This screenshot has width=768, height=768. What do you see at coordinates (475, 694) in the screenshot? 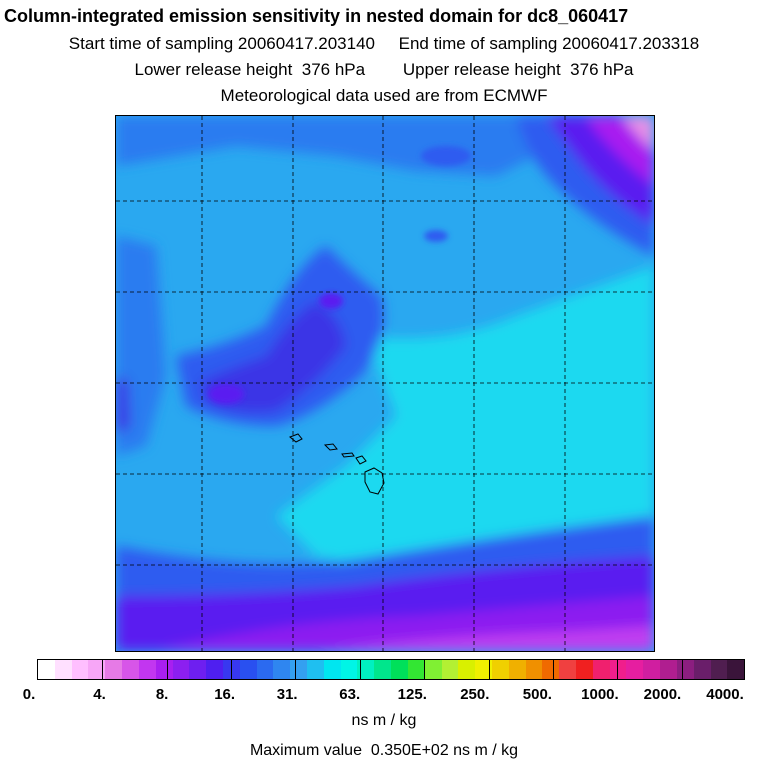
I see `color-scale-tick-label: 250.` at bounding box center [475, 694].